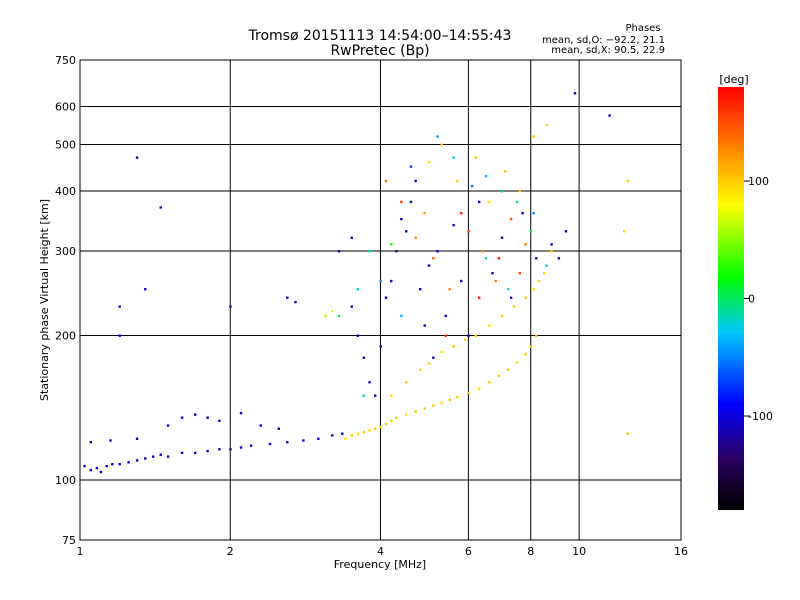 Image resolution: width=800 pixels, height=600 pixels. Describe the element at coordinates (579, 551) in the screenshot. I see `x-tick-label: 10` at that location.